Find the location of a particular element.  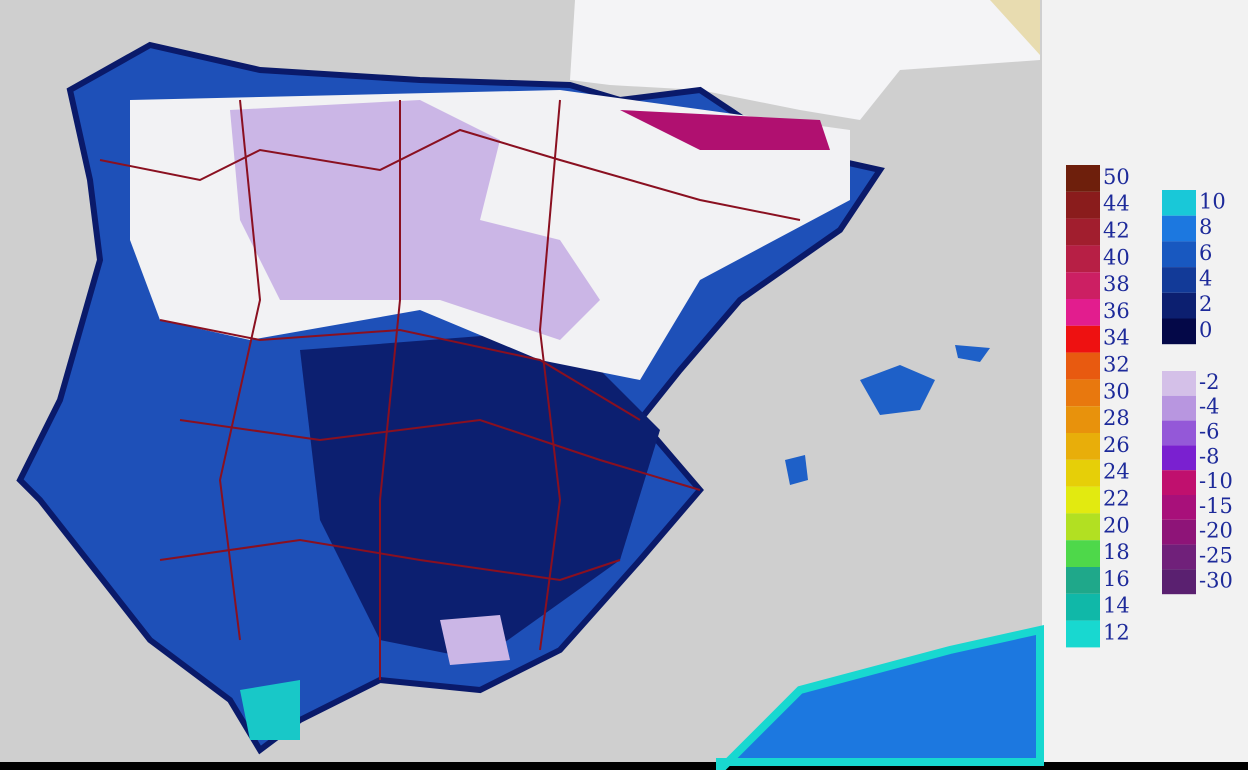

legend-label: 2 is located at coordinates (1205, 304).